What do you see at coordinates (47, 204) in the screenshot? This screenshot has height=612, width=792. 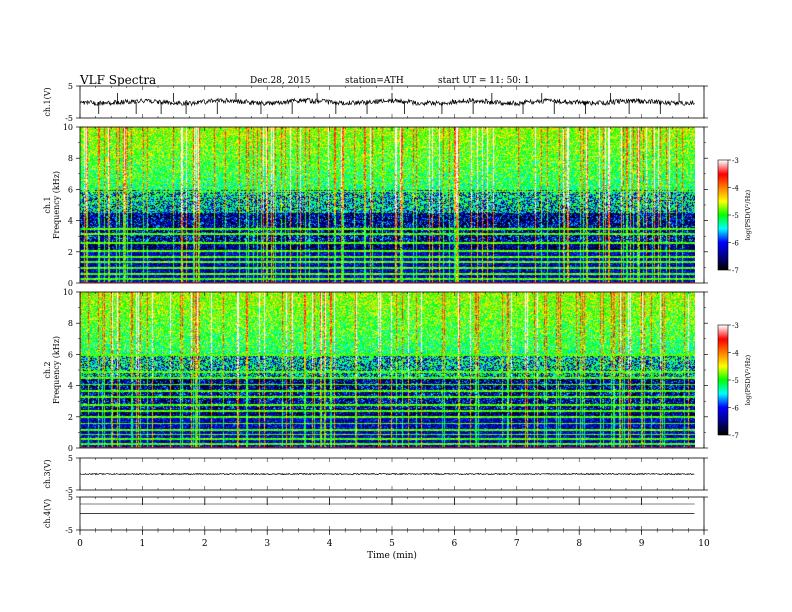 I see `y-axis-label: ch.1` at bounding box center [47, 204].